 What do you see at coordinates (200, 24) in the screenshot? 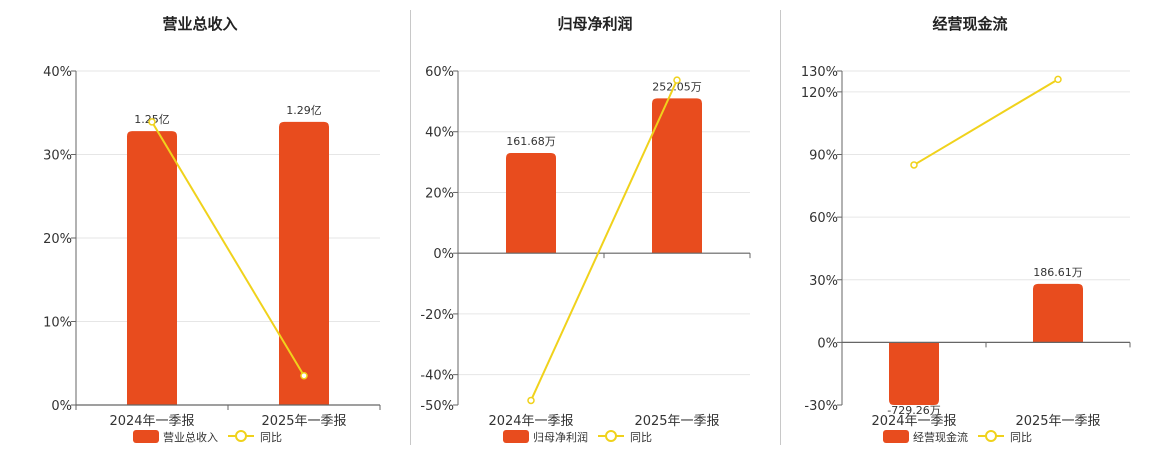
I see `chart-title: 营业总收入` at bounding box center [200, 24].